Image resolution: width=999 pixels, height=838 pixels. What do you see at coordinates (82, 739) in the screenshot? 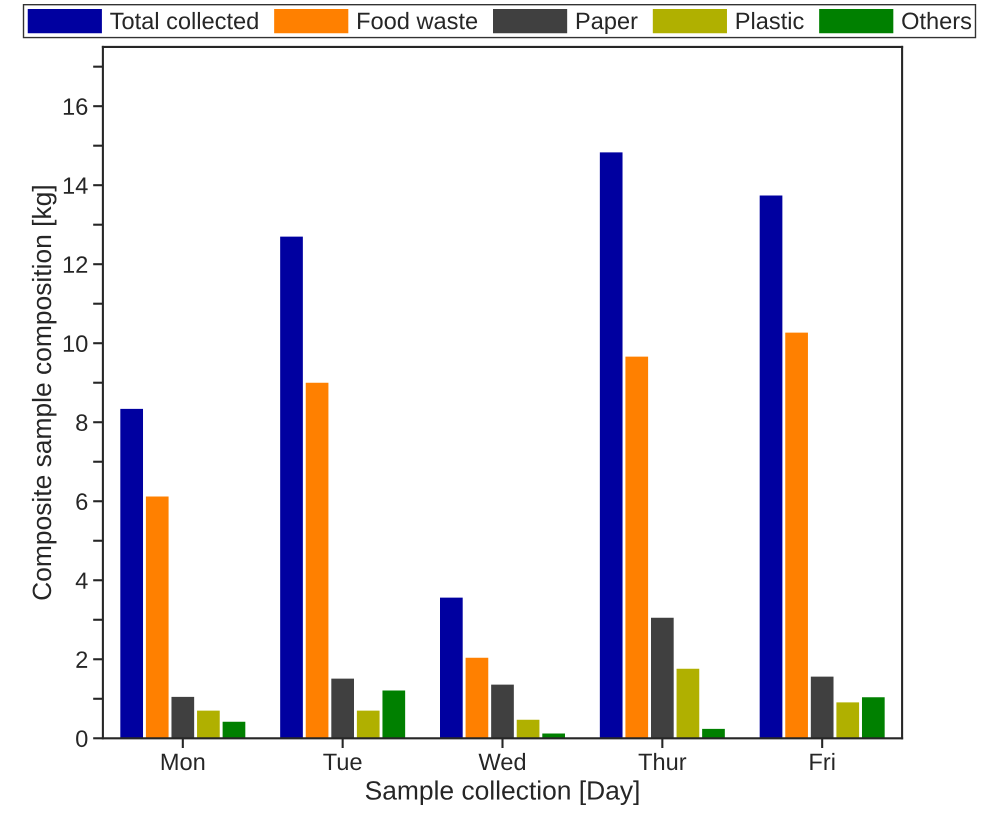
I see `y-tick-label: 0` at bounding box center [82, 739].